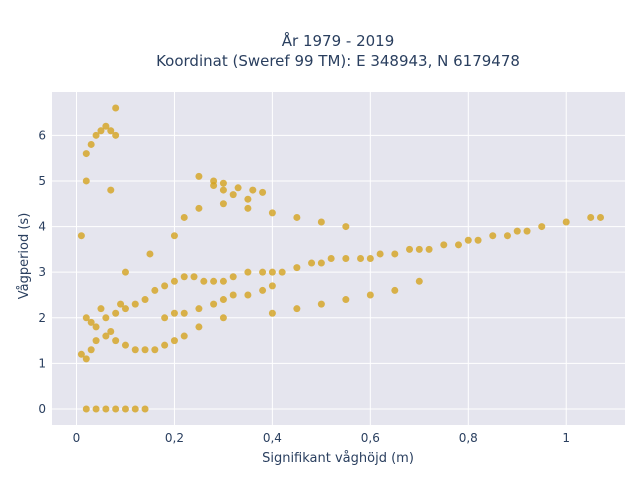 The image size is (640, 480). Describe the element at coordinates (24, 256) in the screenshot. I see `y-axis-title: Vågperiod (s)` at that location.